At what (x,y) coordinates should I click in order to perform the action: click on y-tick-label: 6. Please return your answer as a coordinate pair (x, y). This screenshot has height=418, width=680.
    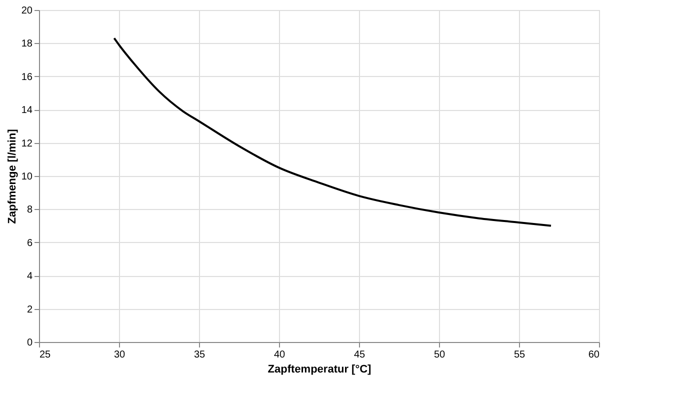
    Looking at the image, I should click on (29, 243).